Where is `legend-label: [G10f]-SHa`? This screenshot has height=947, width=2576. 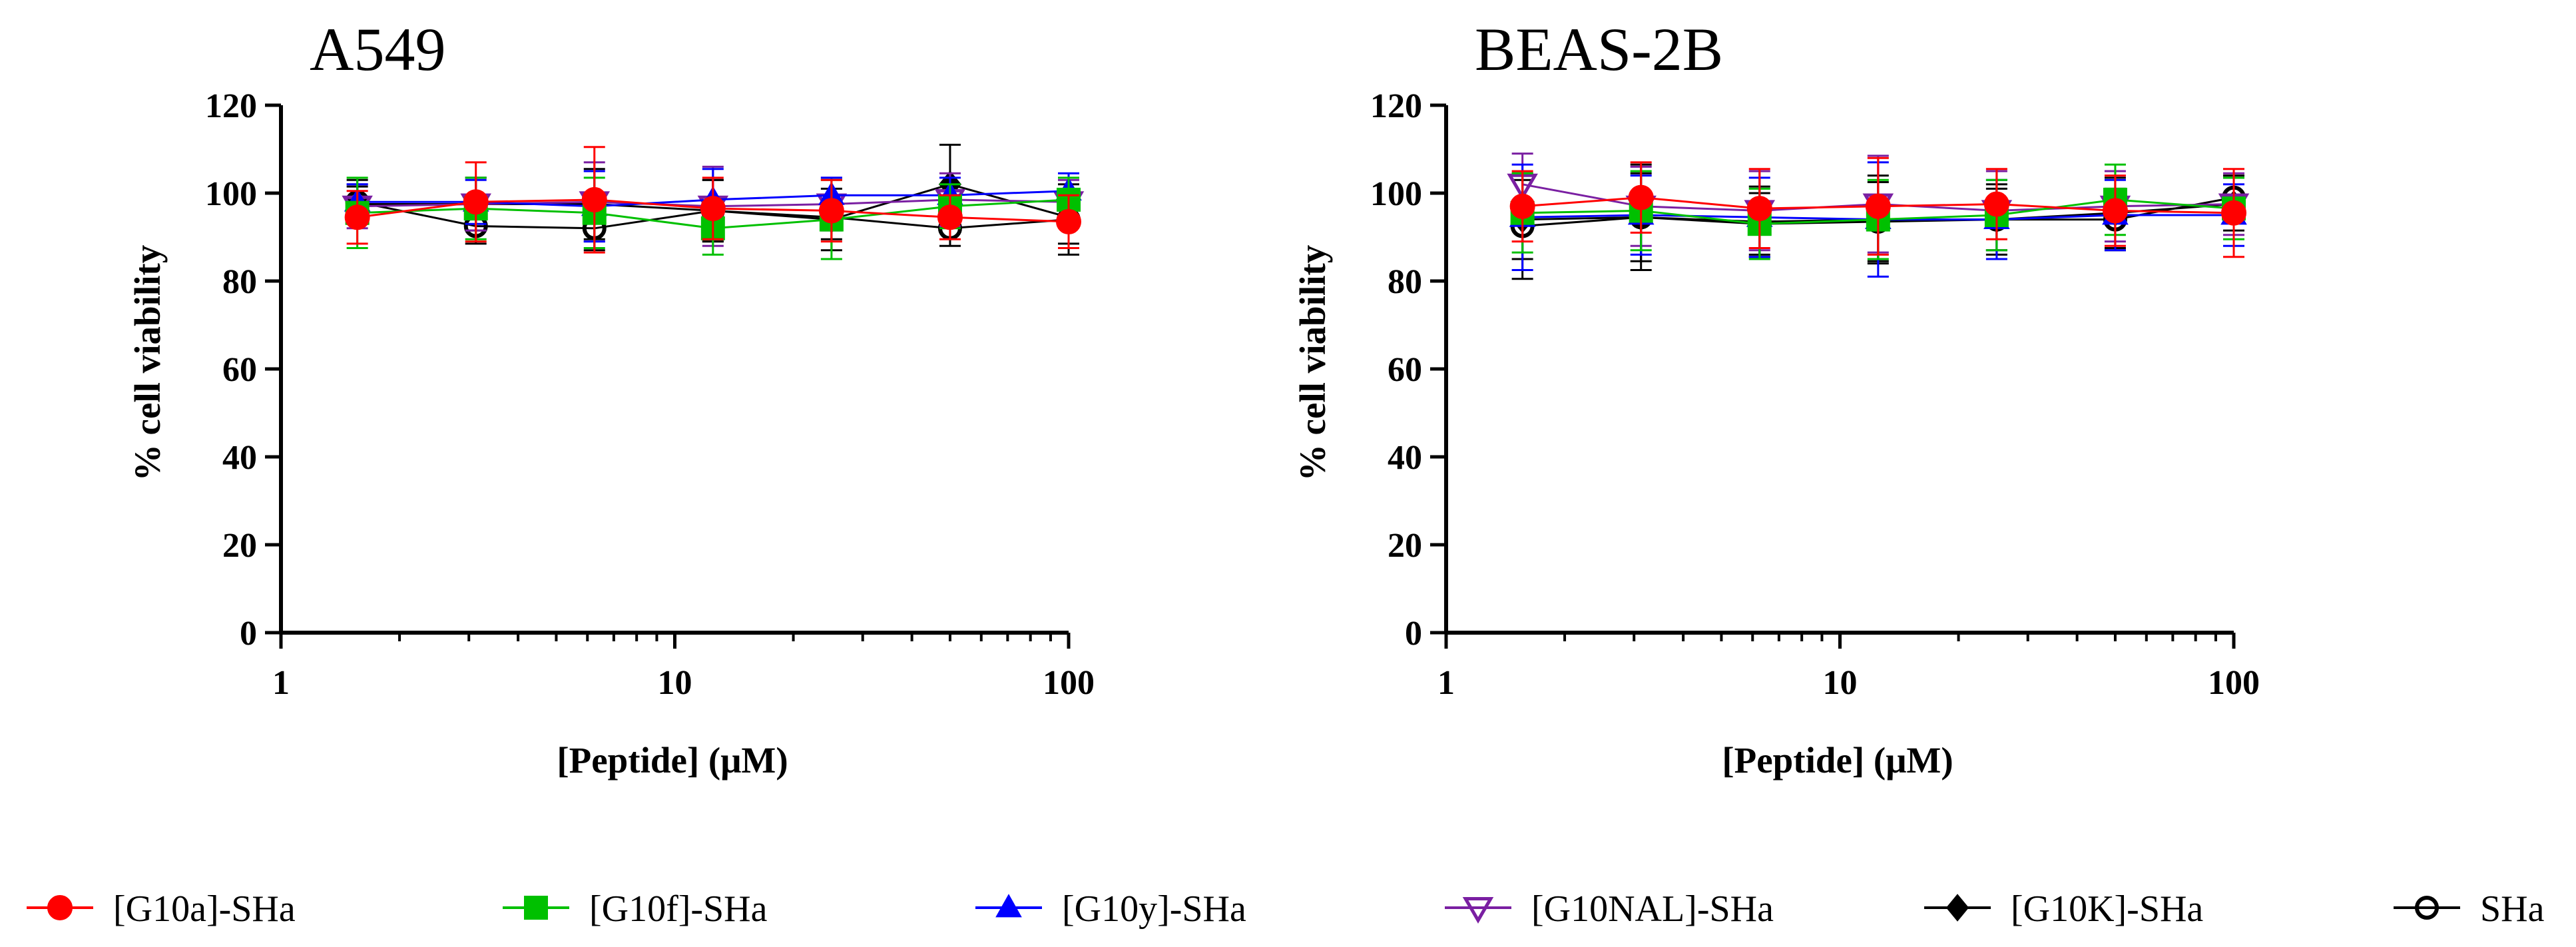
legend-label: [G10f]-SHa is located at coordinates (679, 909).